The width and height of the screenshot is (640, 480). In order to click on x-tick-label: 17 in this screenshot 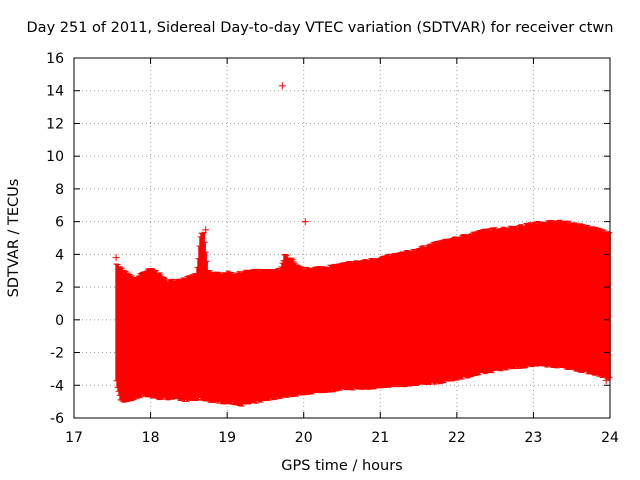, I will do `click(74, 438)`.